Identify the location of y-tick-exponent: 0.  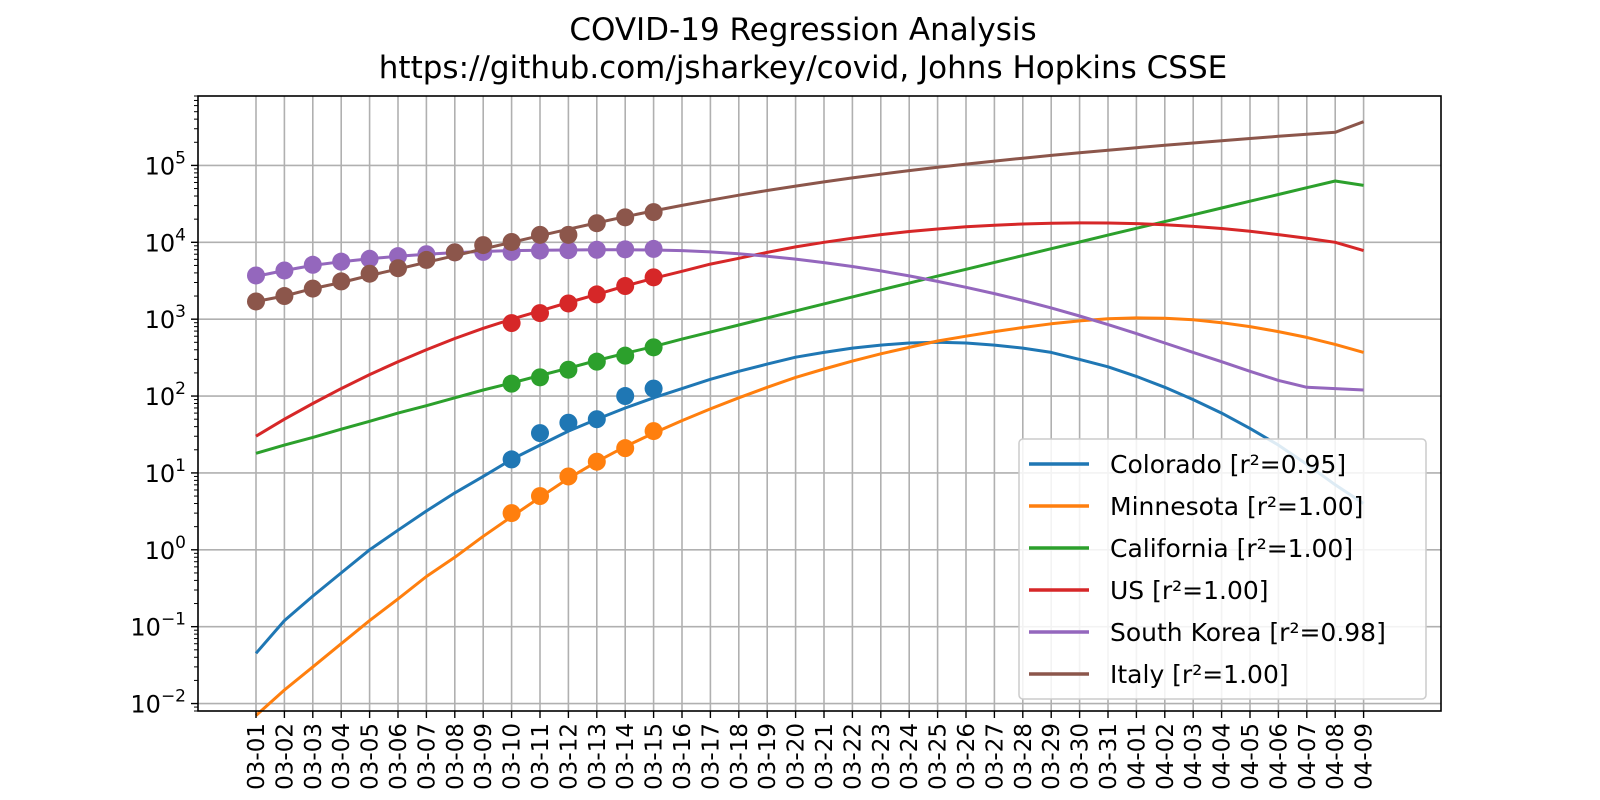
(180, 543).